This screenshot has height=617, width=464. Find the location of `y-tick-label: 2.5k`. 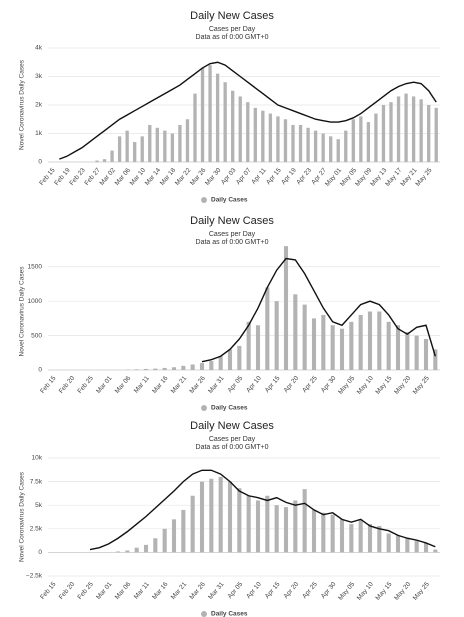

y-tick-label: 2.5k is located at coordinates (36, 529).